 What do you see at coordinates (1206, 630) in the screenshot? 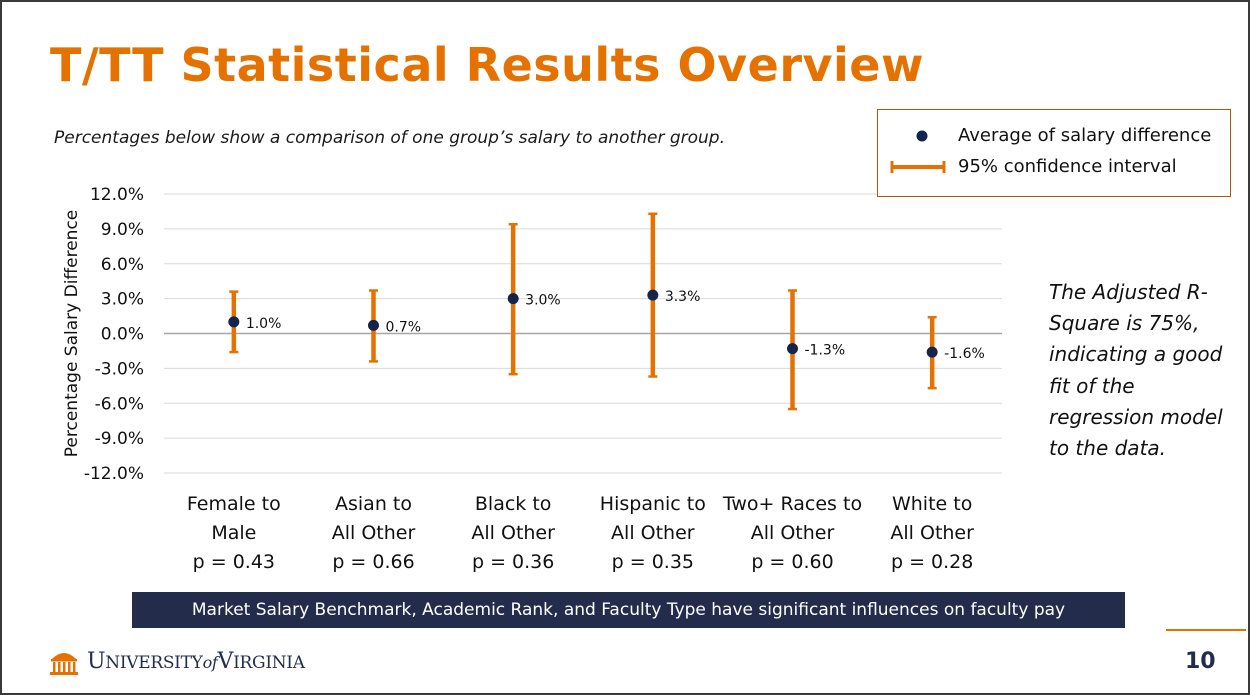
I see `footer-accent-line` at bounding box center [1206, 630].